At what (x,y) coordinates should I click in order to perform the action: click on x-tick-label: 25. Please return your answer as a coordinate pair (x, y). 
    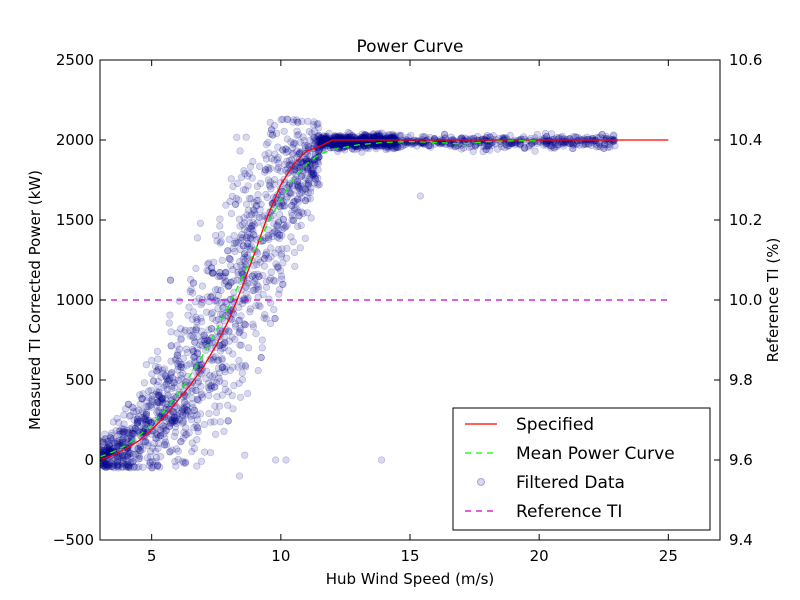
    Looking at the image, I should click on (668, 556).